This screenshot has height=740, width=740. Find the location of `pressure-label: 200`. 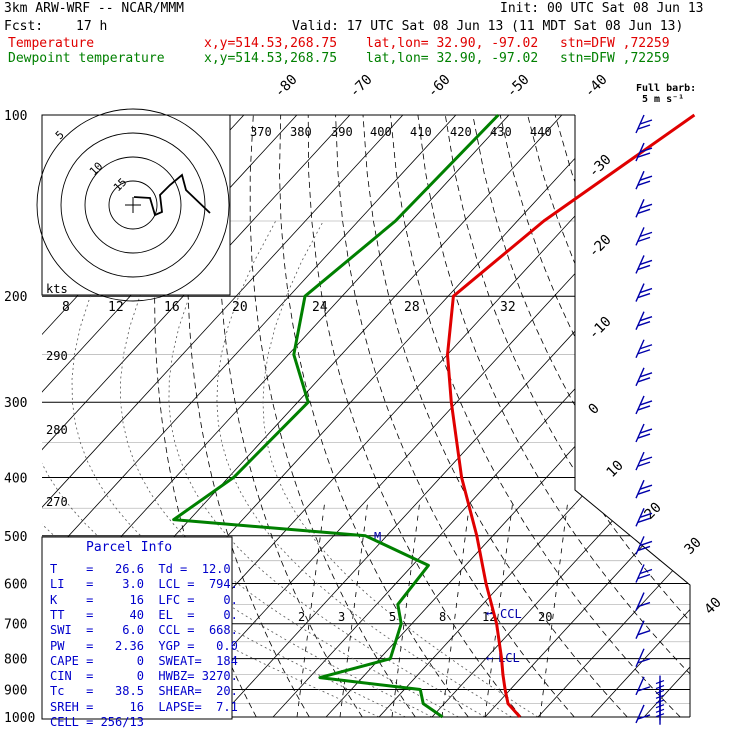

pressure-label: 200 is located at coordinates (15, 297).